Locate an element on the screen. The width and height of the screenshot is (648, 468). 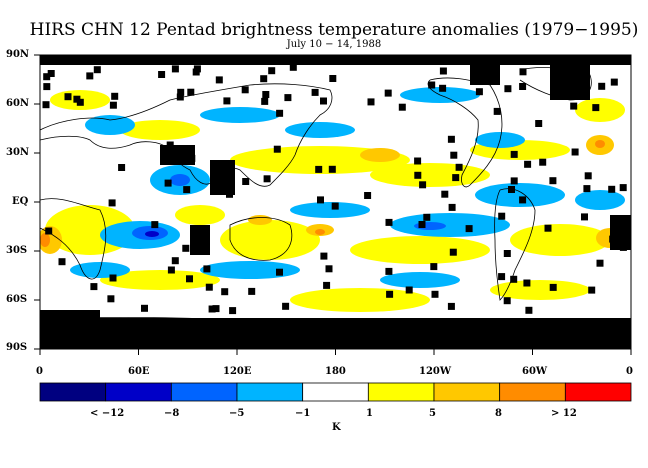
lat-label-60s: 60S is located at coordinates (17, 299).